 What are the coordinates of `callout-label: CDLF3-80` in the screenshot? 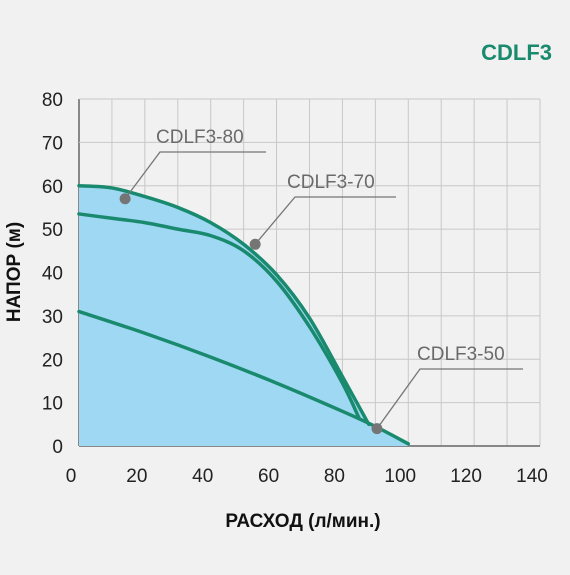 It's located at (200, 137).